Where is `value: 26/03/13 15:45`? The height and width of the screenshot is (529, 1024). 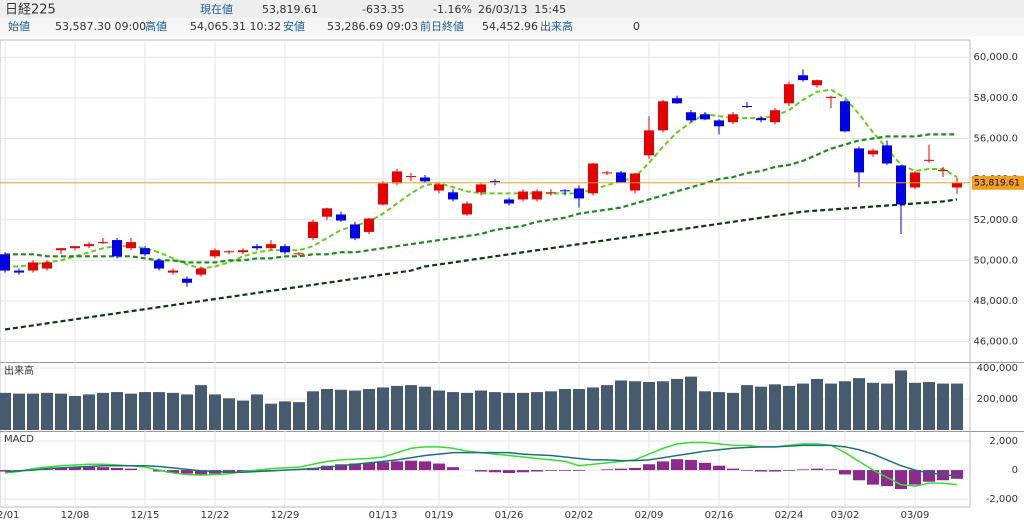
value: 26/03/13 15:45 is located at coordinates (522, 9).